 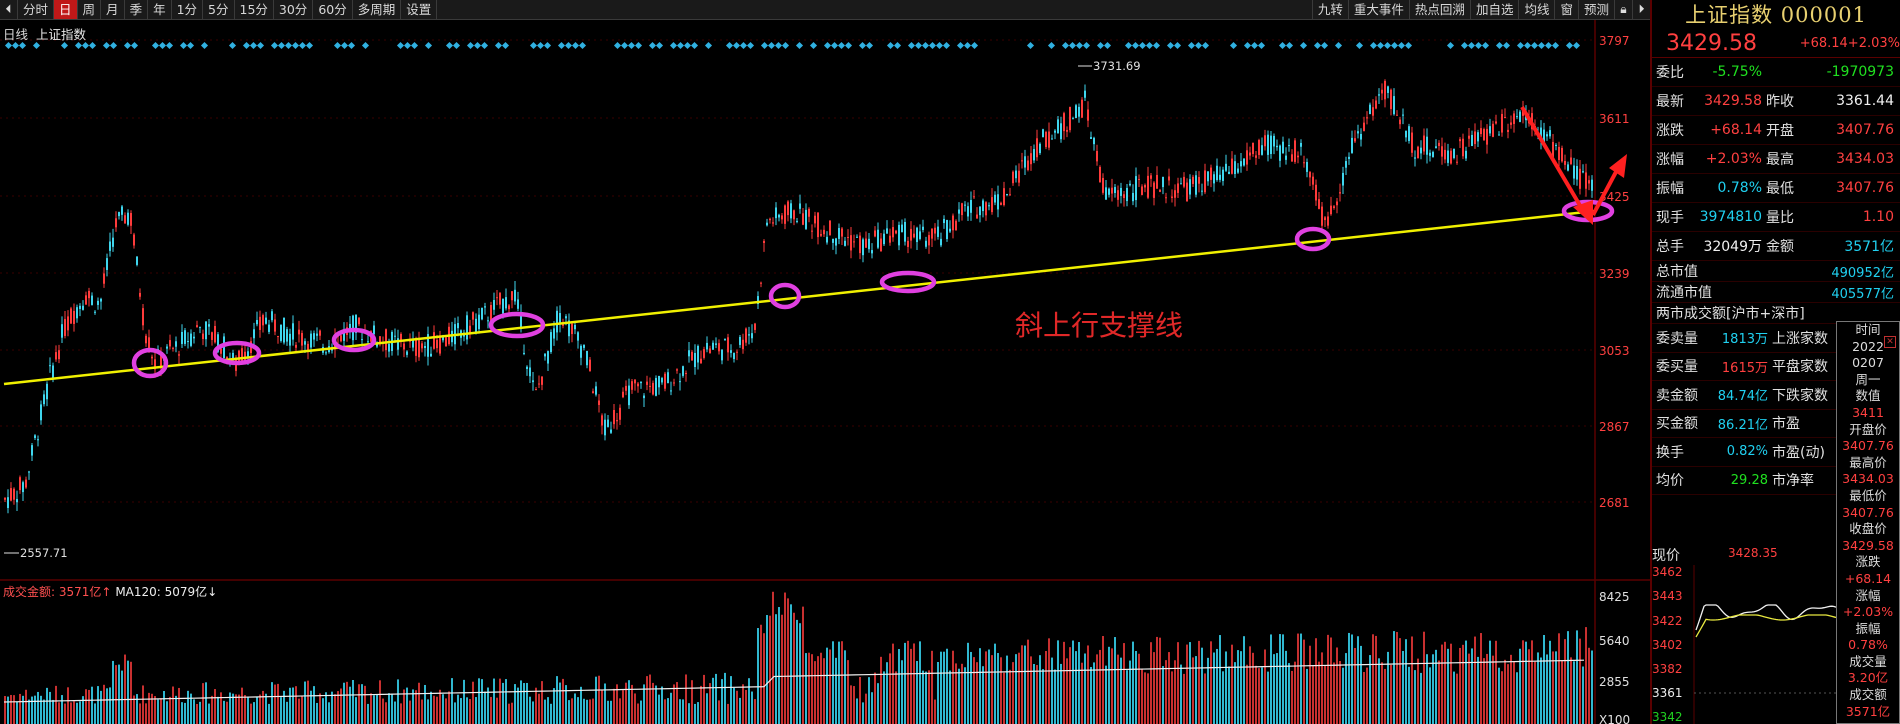 I want to click on quote-label: 振幅, so click(x=1670, y=189).